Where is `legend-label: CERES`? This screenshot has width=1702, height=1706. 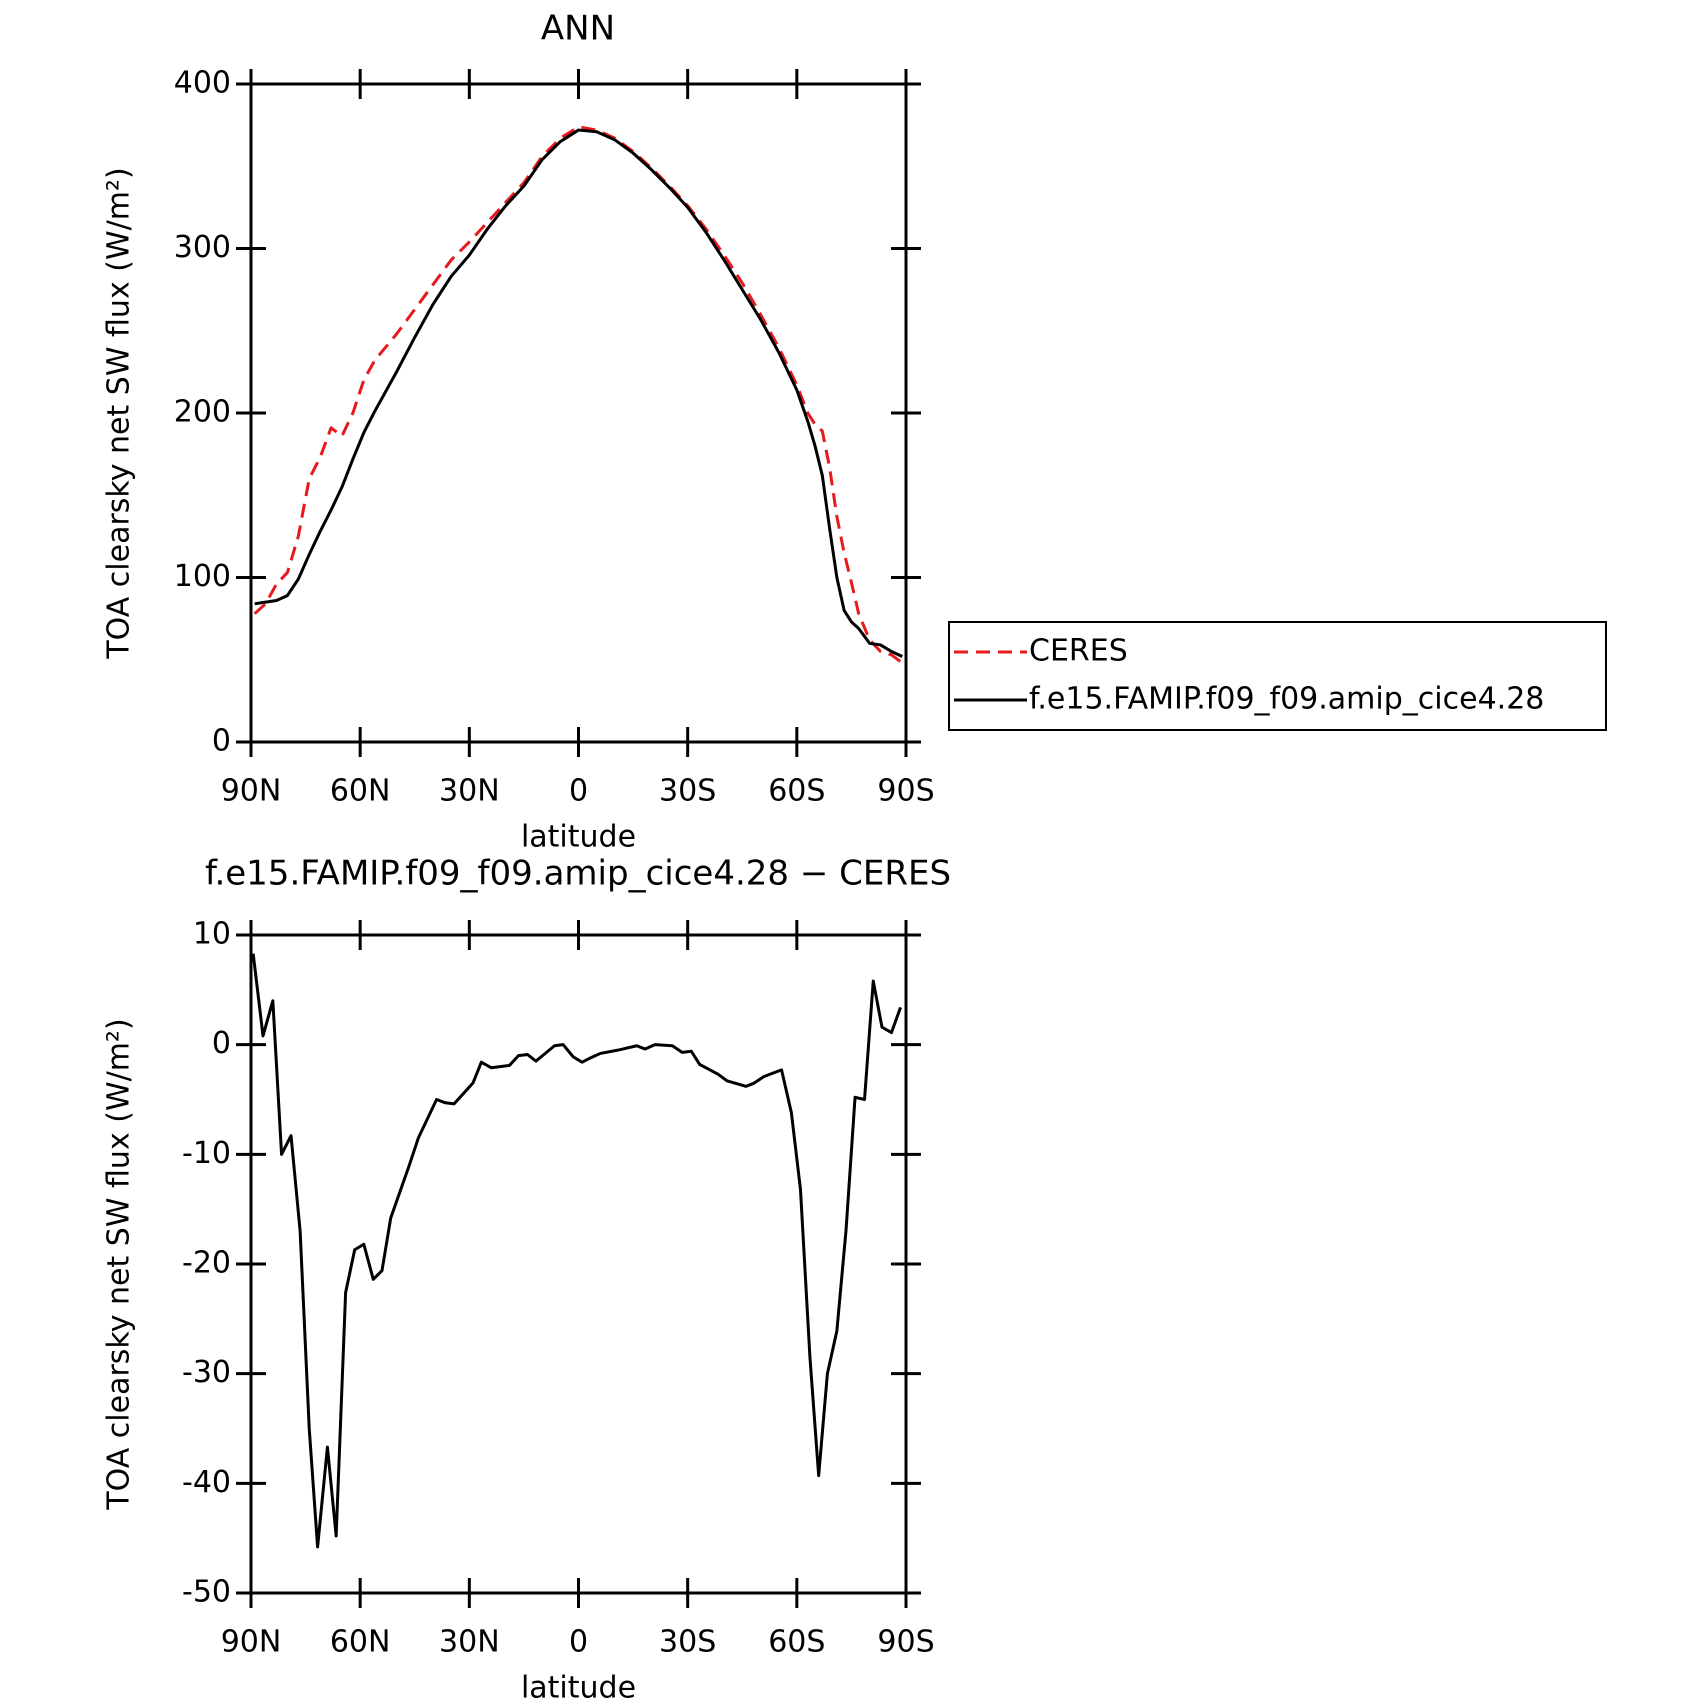 legend-label: CERES is located at coordinates (1078, 651).